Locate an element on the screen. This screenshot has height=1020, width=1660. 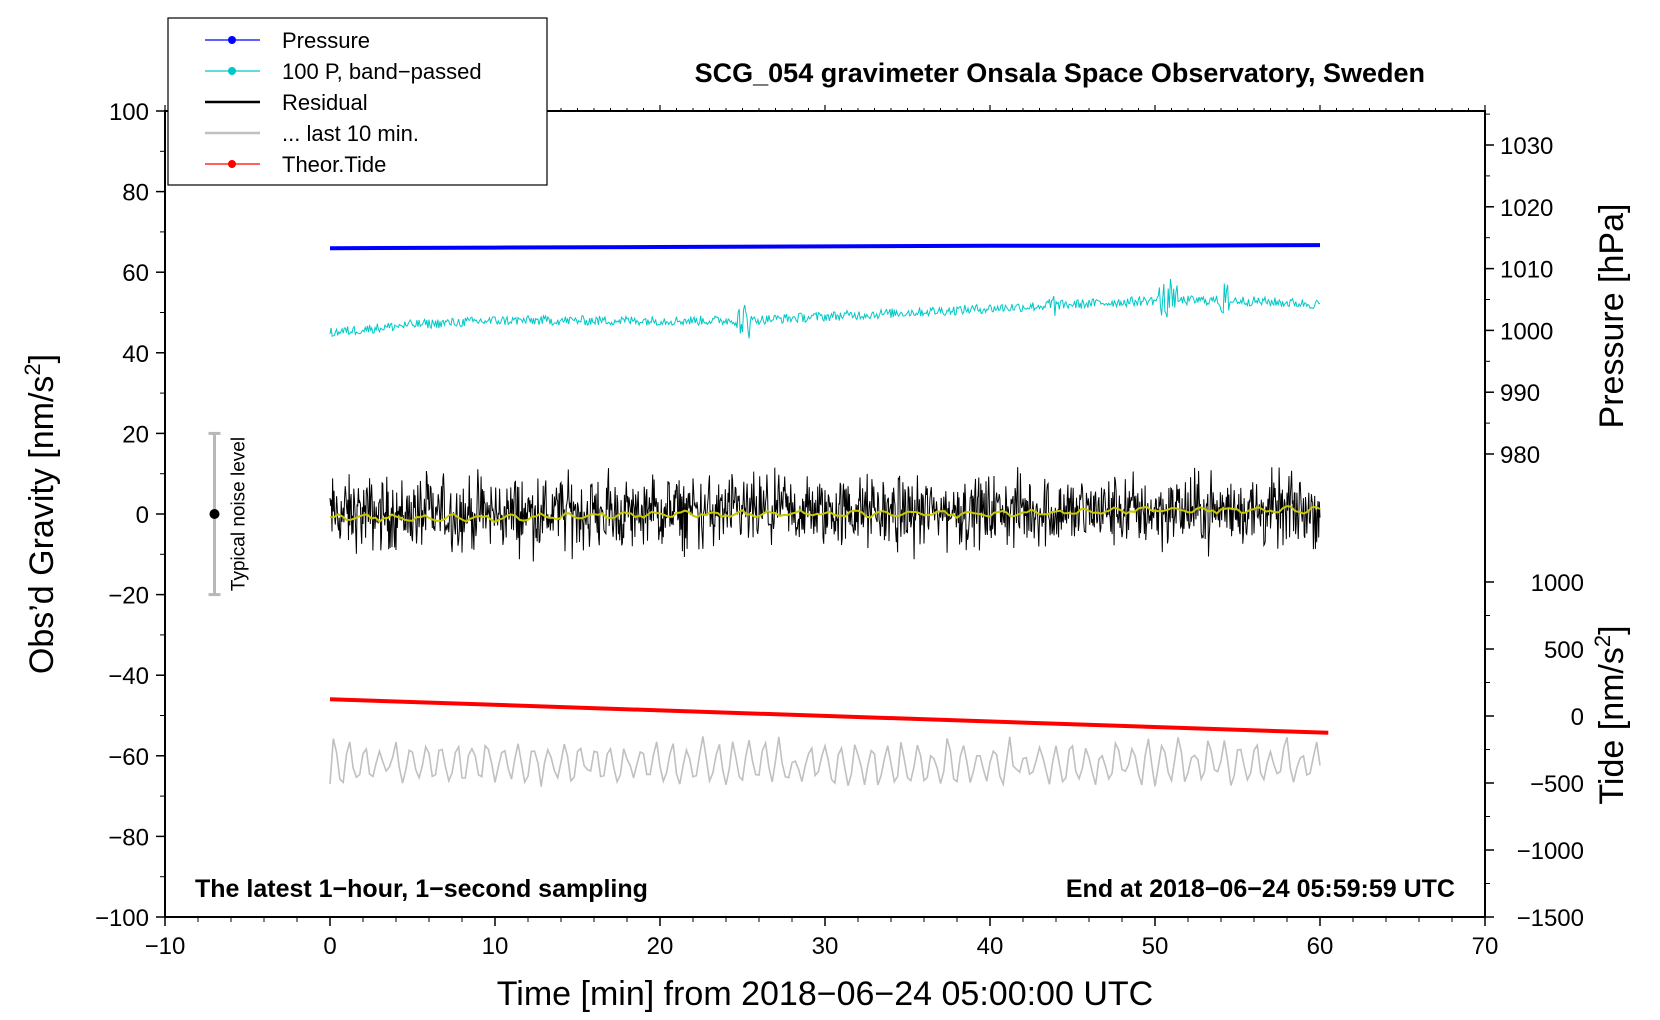
tide-axis-label-text: Tide [nm/s is located at coordinates (1612, 725).